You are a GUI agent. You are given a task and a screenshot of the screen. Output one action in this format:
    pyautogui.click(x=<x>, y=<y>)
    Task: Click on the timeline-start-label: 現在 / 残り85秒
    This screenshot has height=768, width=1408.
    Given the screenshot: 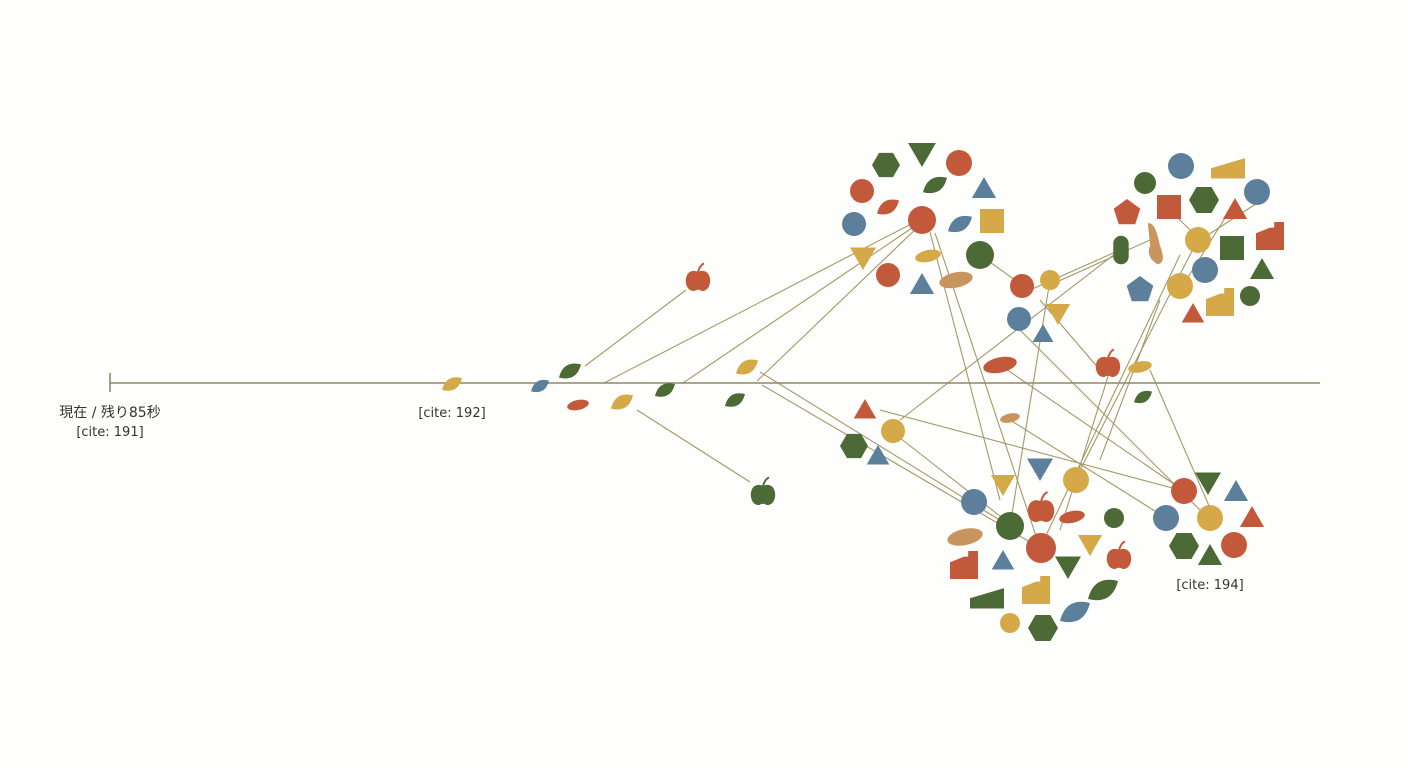 What is the action you would take?
    pyautogui.click(x=110, y=413)
    